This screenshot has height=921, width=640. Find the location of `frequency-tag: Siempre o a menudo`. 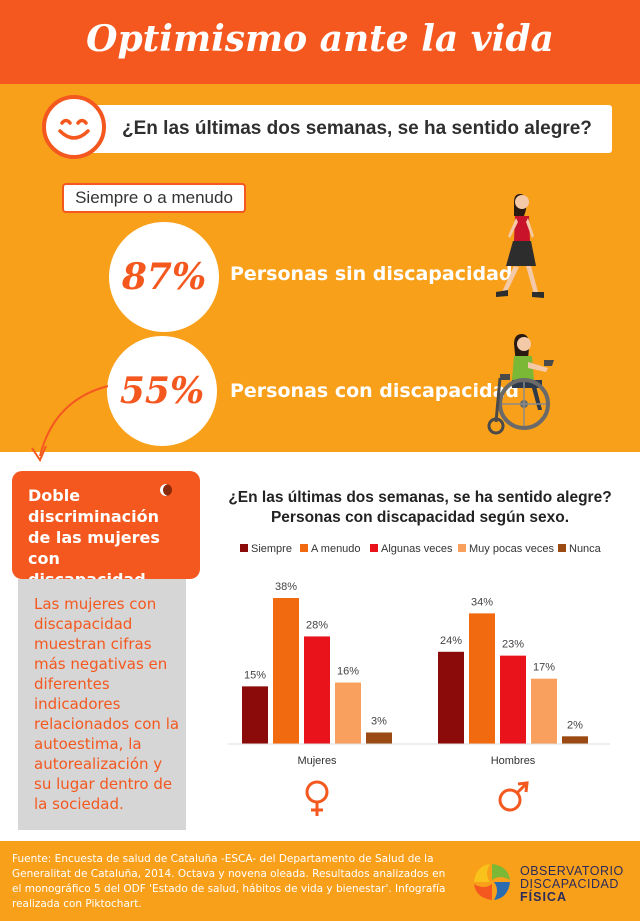

frequency-tag: Siempre o a menudo is located at coordinates (154, 198).